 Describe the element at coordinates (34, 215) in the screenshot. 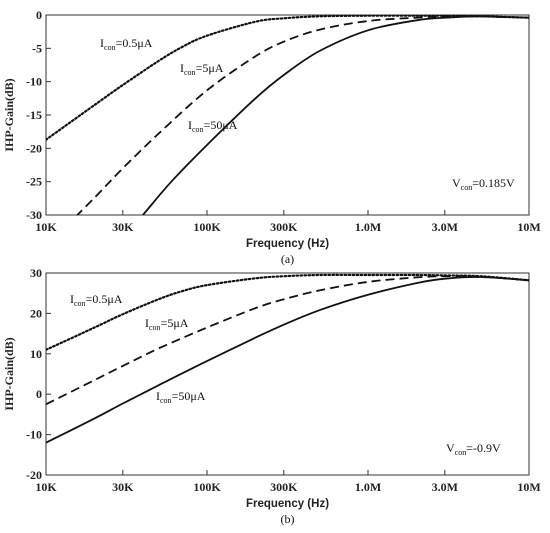

I see `y-tick-label: -30` at that location.